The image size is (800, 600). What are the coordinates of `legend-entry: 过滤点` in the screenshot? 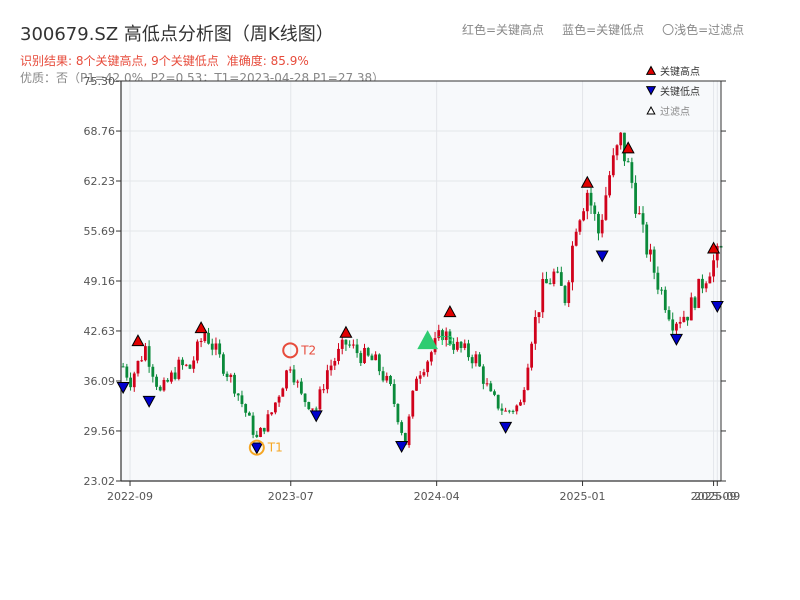 It's located at (675, 111).